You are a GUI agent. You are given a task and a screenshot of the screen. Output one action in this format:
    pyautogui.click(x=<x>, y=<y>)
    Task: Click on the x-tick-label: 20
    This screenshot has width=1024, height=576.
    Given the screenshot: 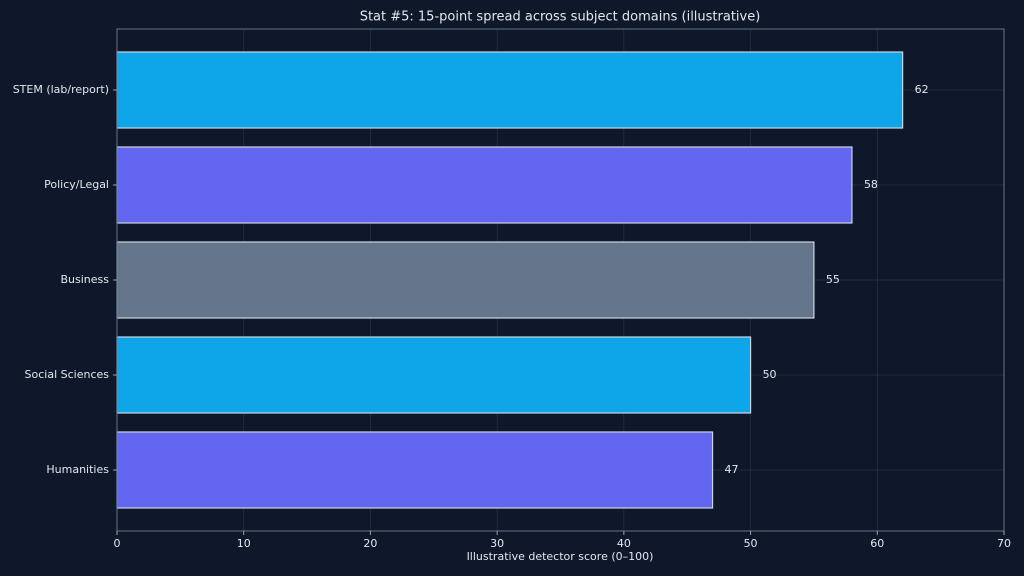 What is the action you would take?
    pyautogui.click(x=370, y=543)
    